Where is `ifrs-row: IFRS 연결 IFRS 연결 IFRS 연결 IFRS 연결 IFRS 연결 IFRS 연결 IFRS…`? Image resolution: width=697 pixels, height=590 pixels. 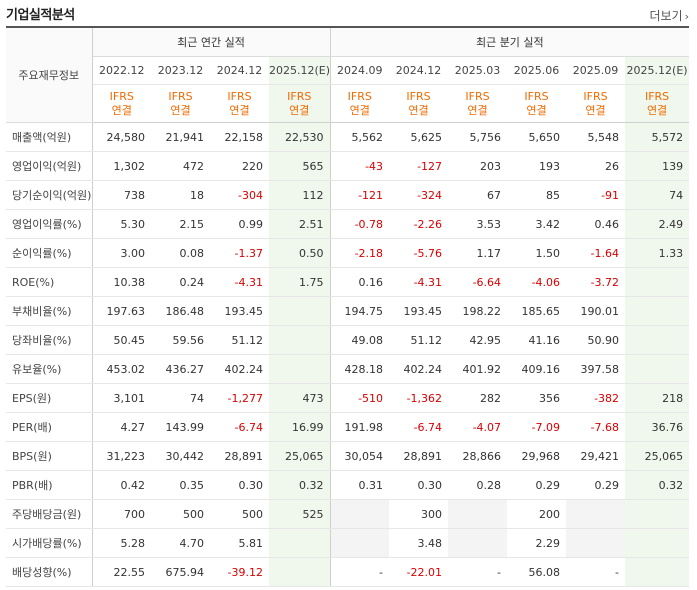
ifrs-row: IFRS 연결 IFRS 연결 IFRS 연결 IFRS 연결 IFRS 연결 IFRS 연결 IFRS… is located at coordinates (348, 103).